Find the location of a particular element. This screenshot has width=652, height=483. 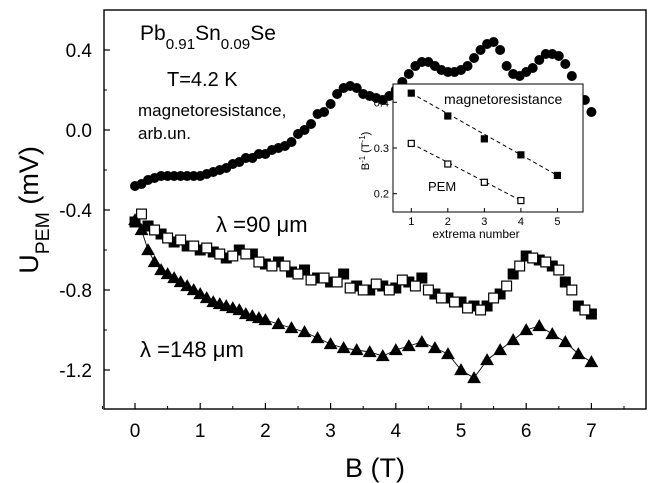

arb-units-label: arb.un. is located at coordinates (164, 133).